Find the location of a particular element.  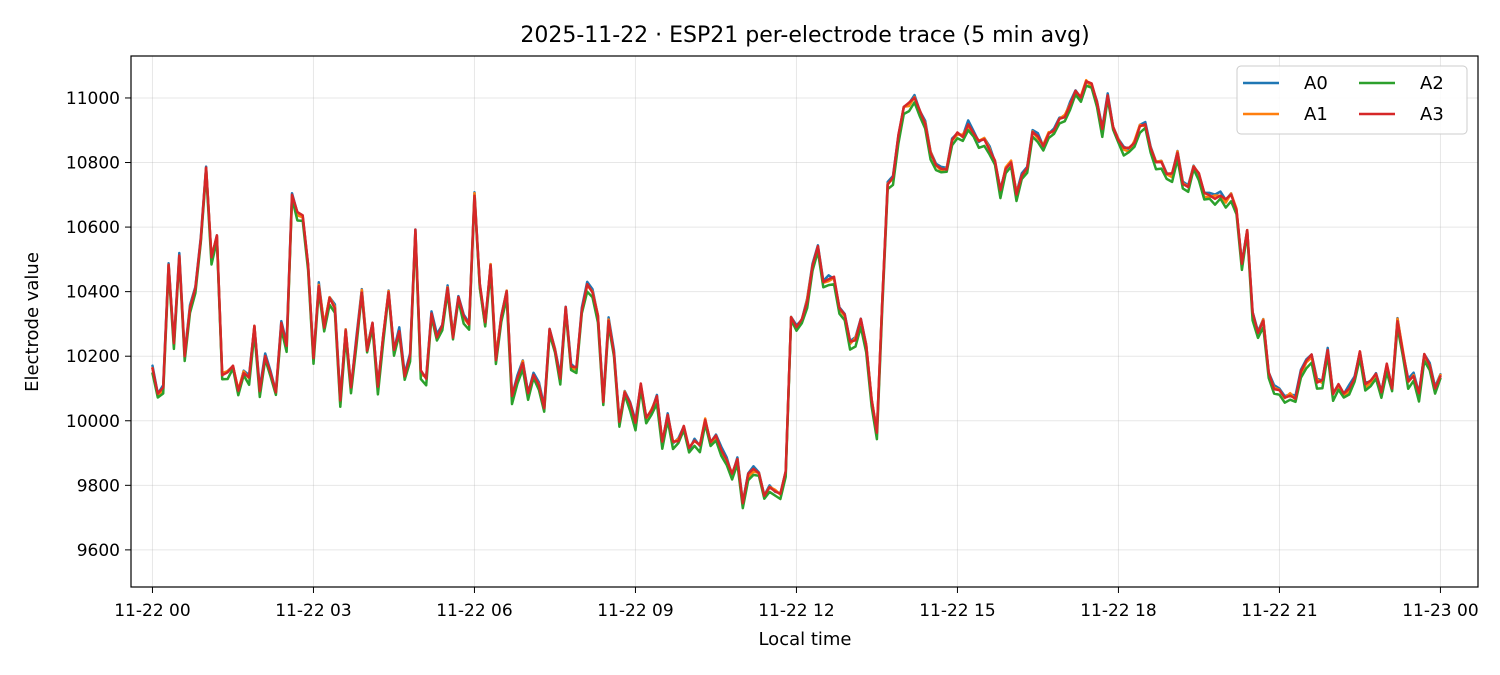

legend-box is located at coordinates (1352, 100).